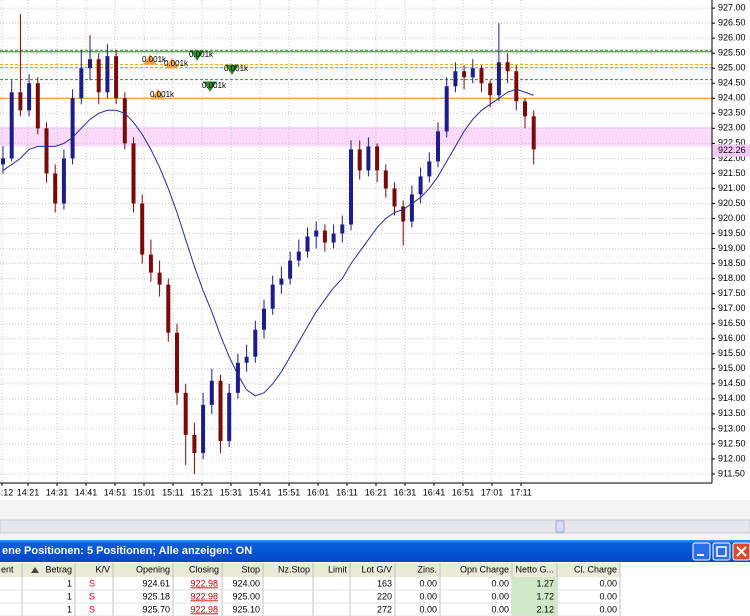 This screenshot has height=616, width=750. Describe the element at coordinates (560, 526) in the screenshot. I see `scroll-thumb` at that location.